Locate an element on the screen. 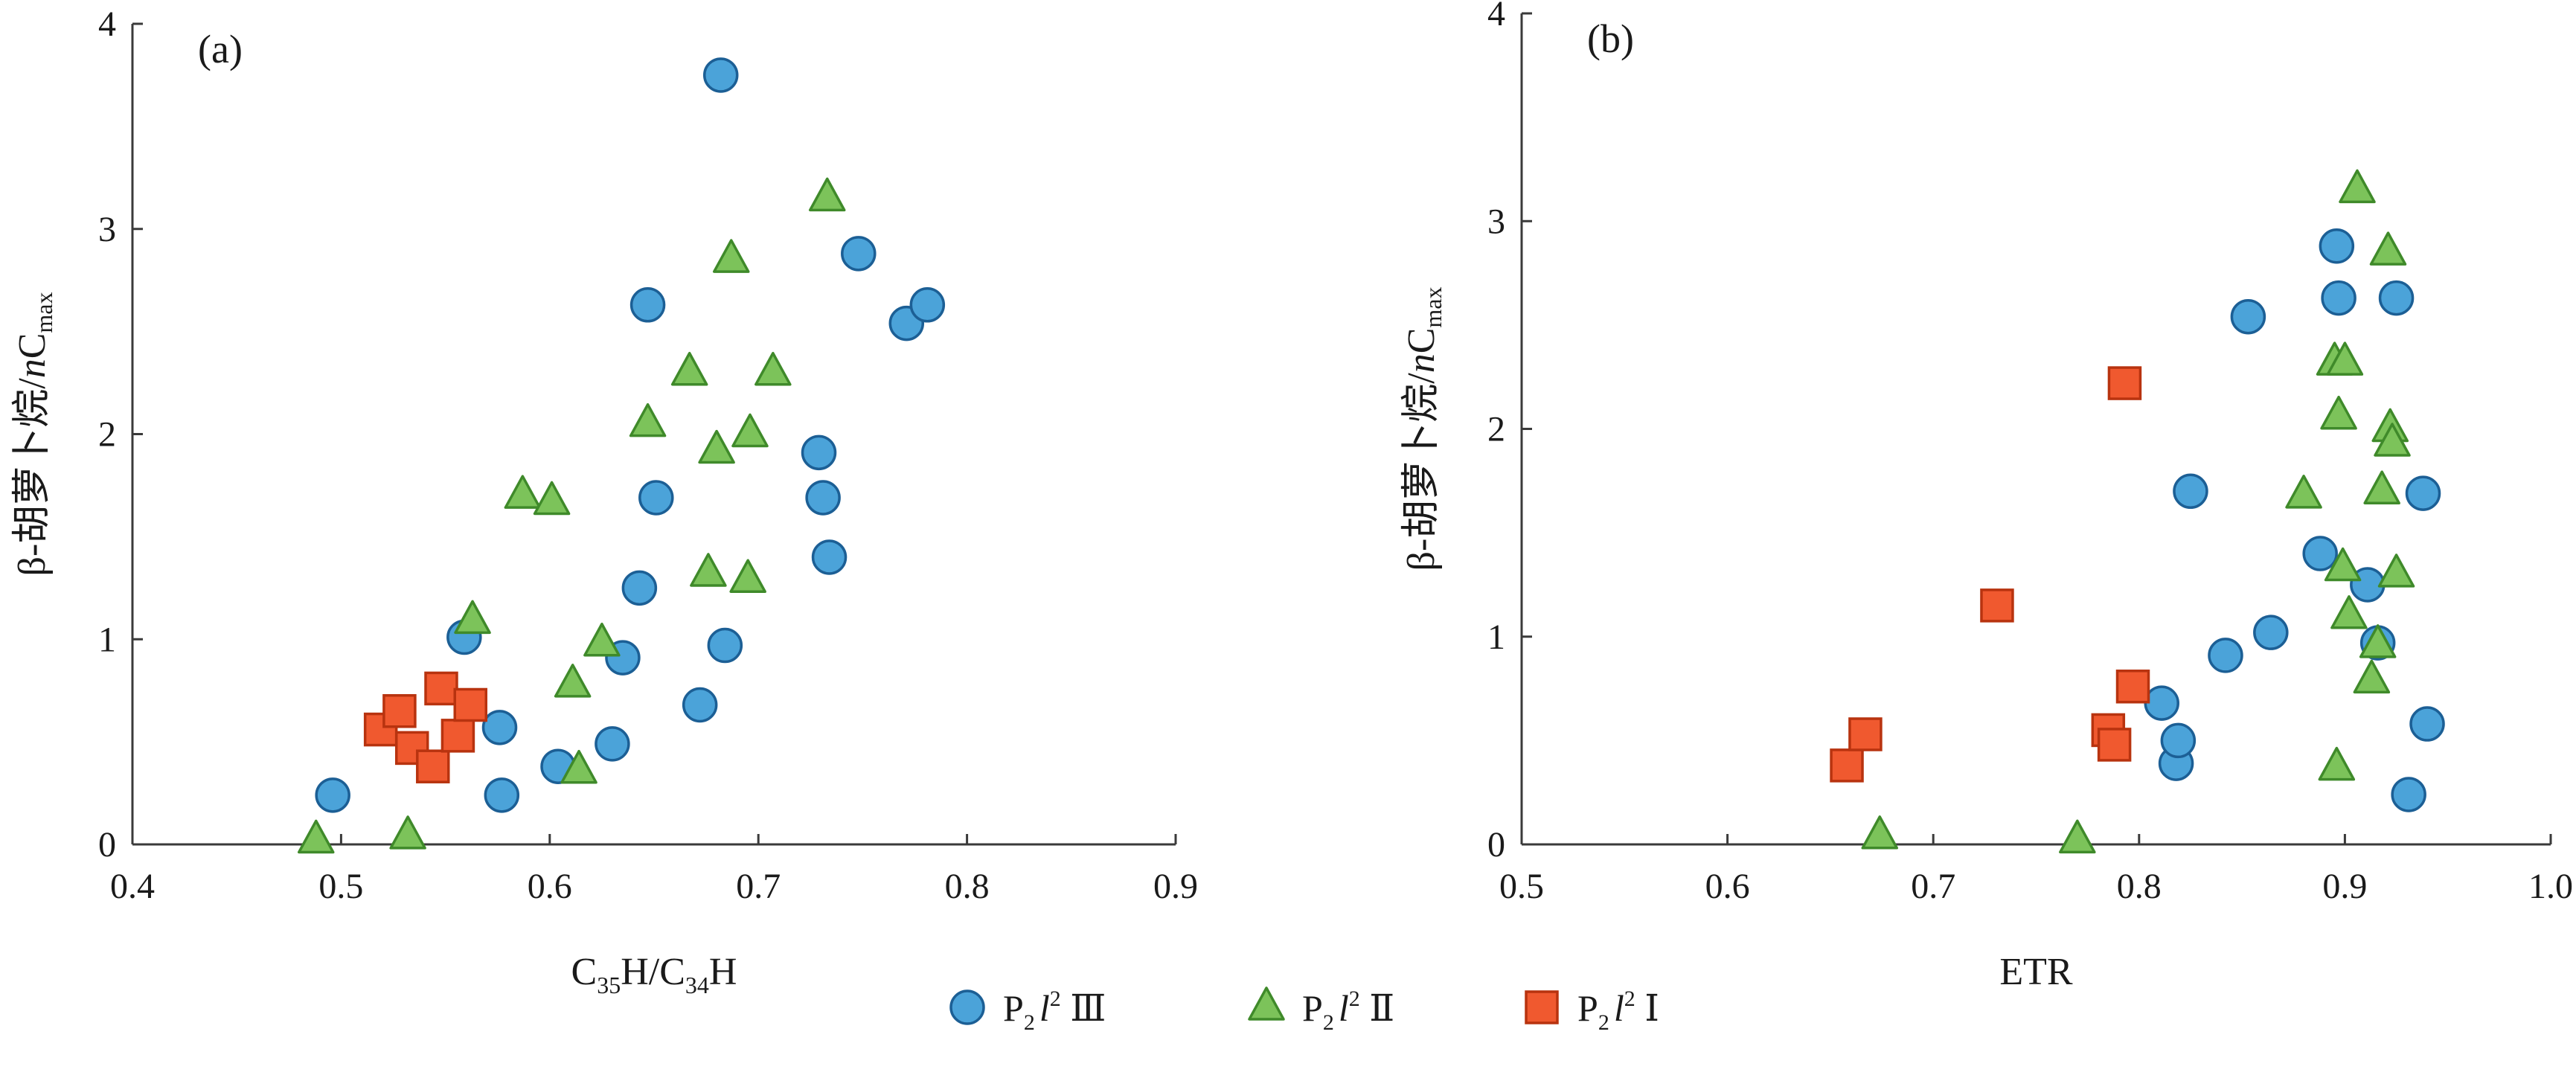  legend-item-circle: P2 l2 Ⅲ is located at coordinates (1027, 1010).